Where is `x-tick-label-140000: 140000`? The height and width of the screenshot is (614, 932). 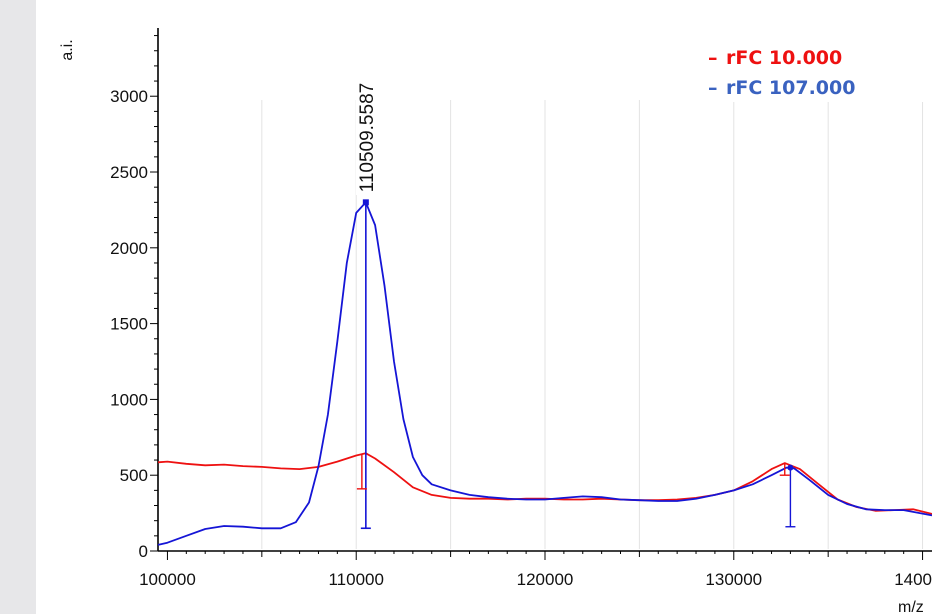
x-tick-label-140000: 140000 is located at coordinates (913, 579).